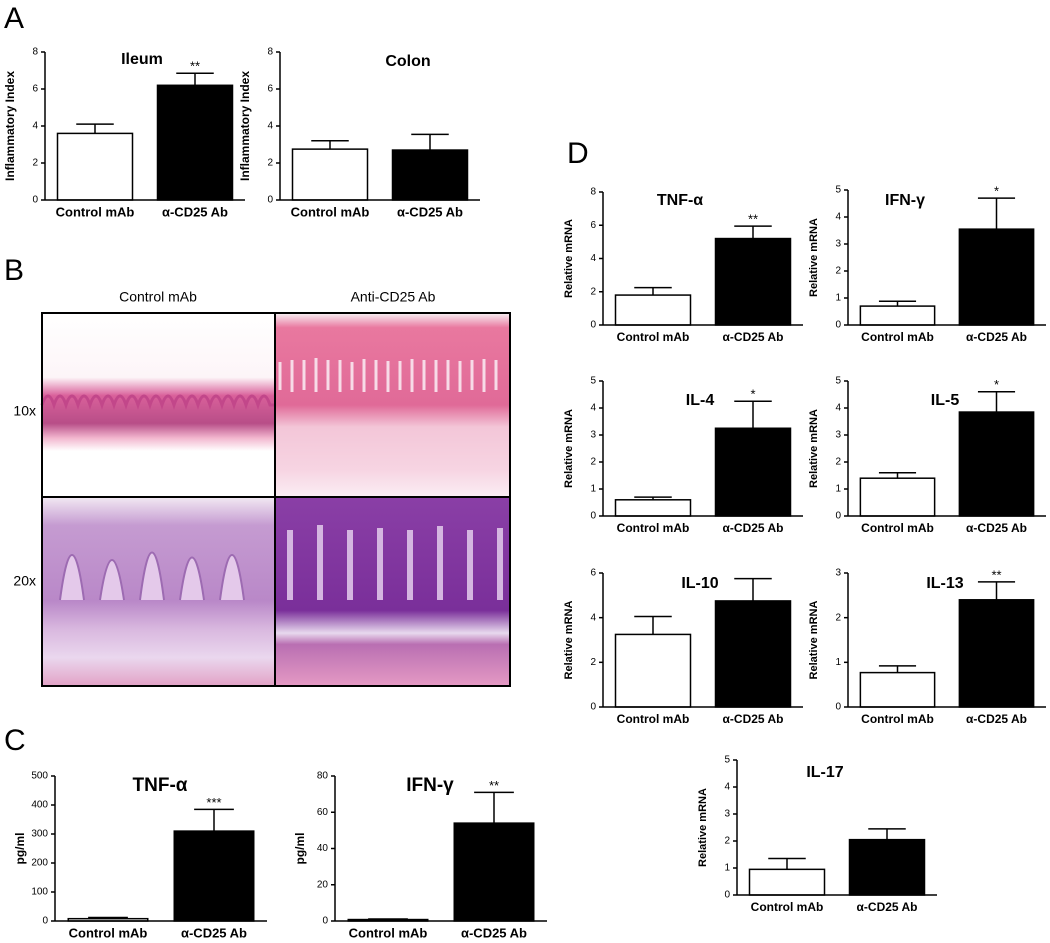 This screenshot has height=943, width=1050. What do you see at coordinates (245, 126) in the screenshot?
I see `y-axis-label: Inflammatory Index` at bounding box center [245, 126].